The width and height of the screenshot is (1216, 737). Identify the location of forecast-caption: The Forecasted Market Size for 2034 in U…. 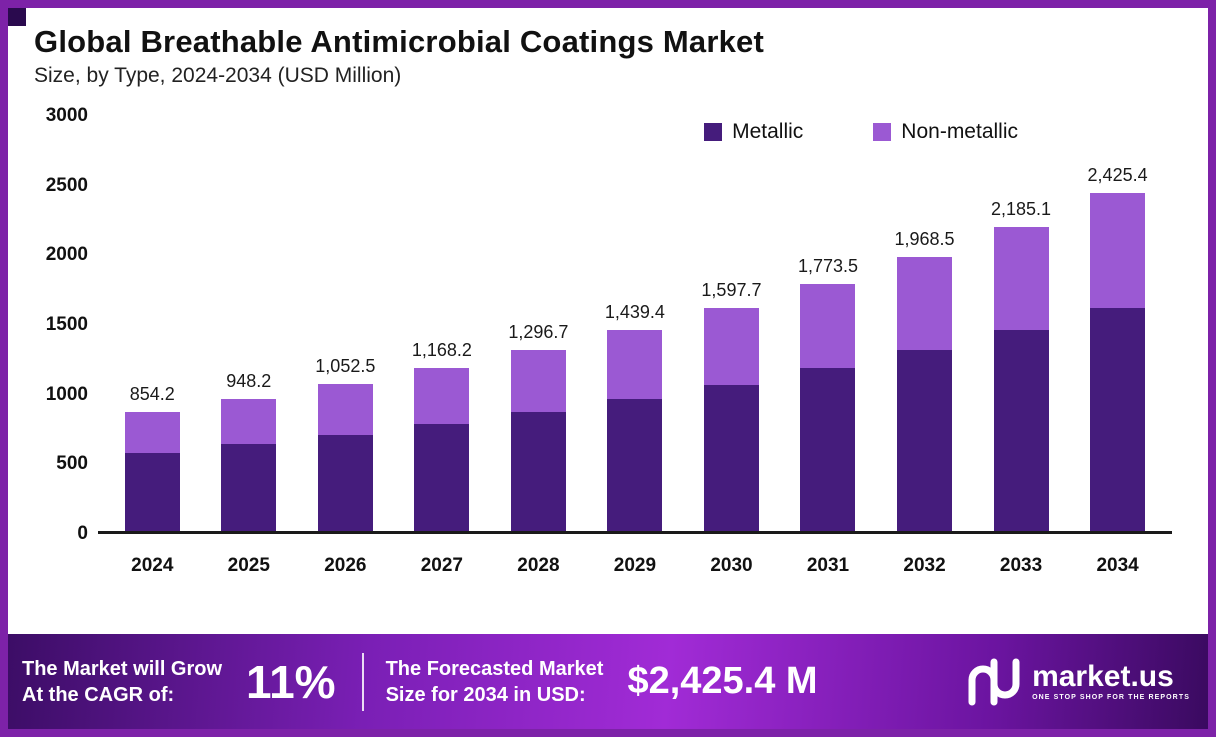
(495, 682).